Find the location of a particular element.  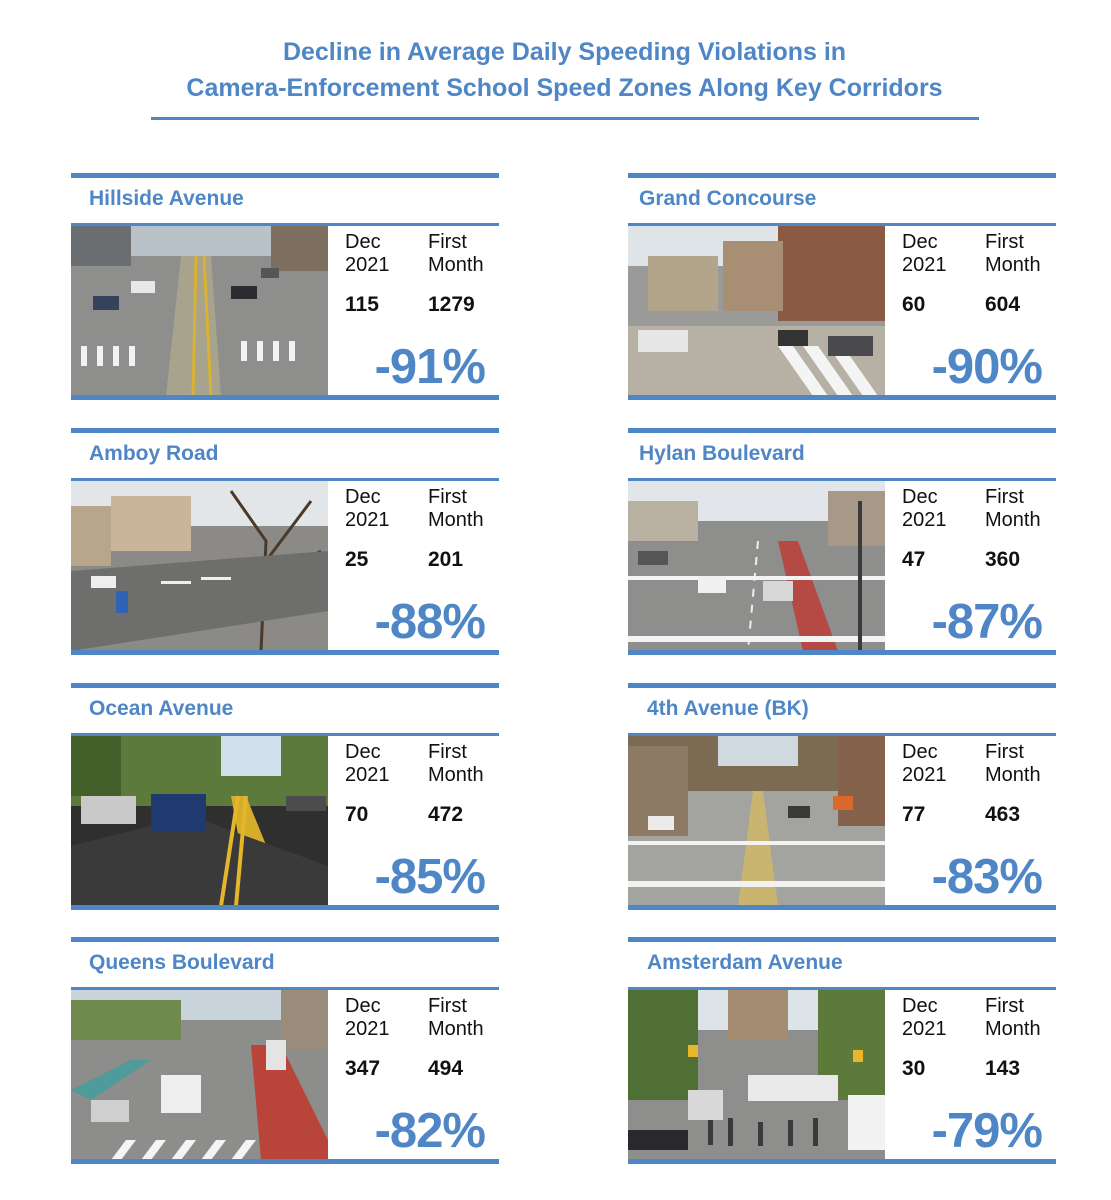

dec-2021-value: 25 is located at coordinates (357, 559).